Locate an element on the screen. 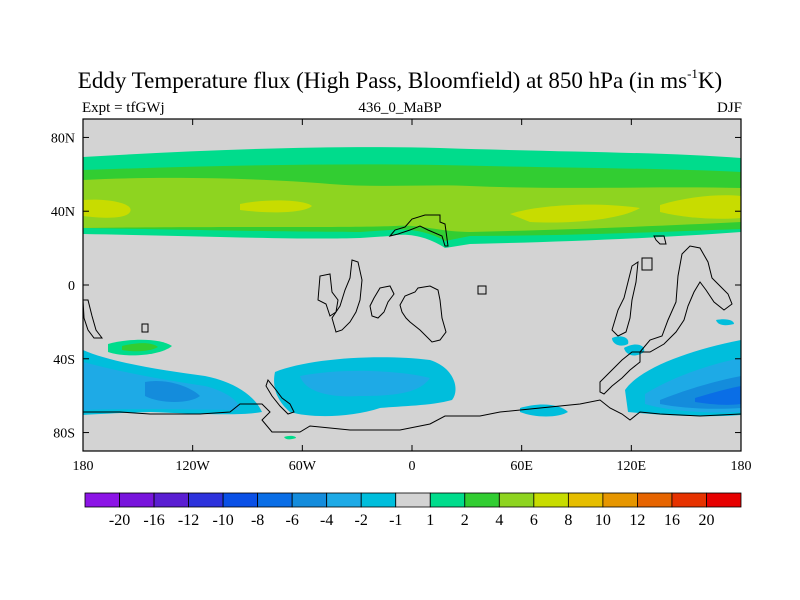 This screenshot has height=600, width=800. coast-south-pacific-island is located at coordinates (92, 319).